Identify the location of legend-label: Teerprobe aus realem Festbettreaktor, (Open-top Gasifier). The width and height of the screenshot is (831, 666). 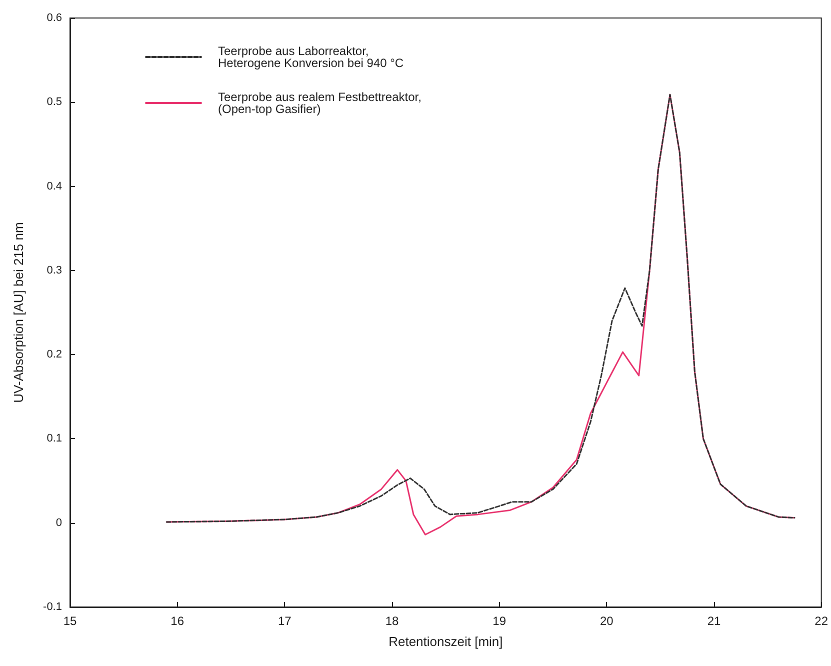
(320, 103).